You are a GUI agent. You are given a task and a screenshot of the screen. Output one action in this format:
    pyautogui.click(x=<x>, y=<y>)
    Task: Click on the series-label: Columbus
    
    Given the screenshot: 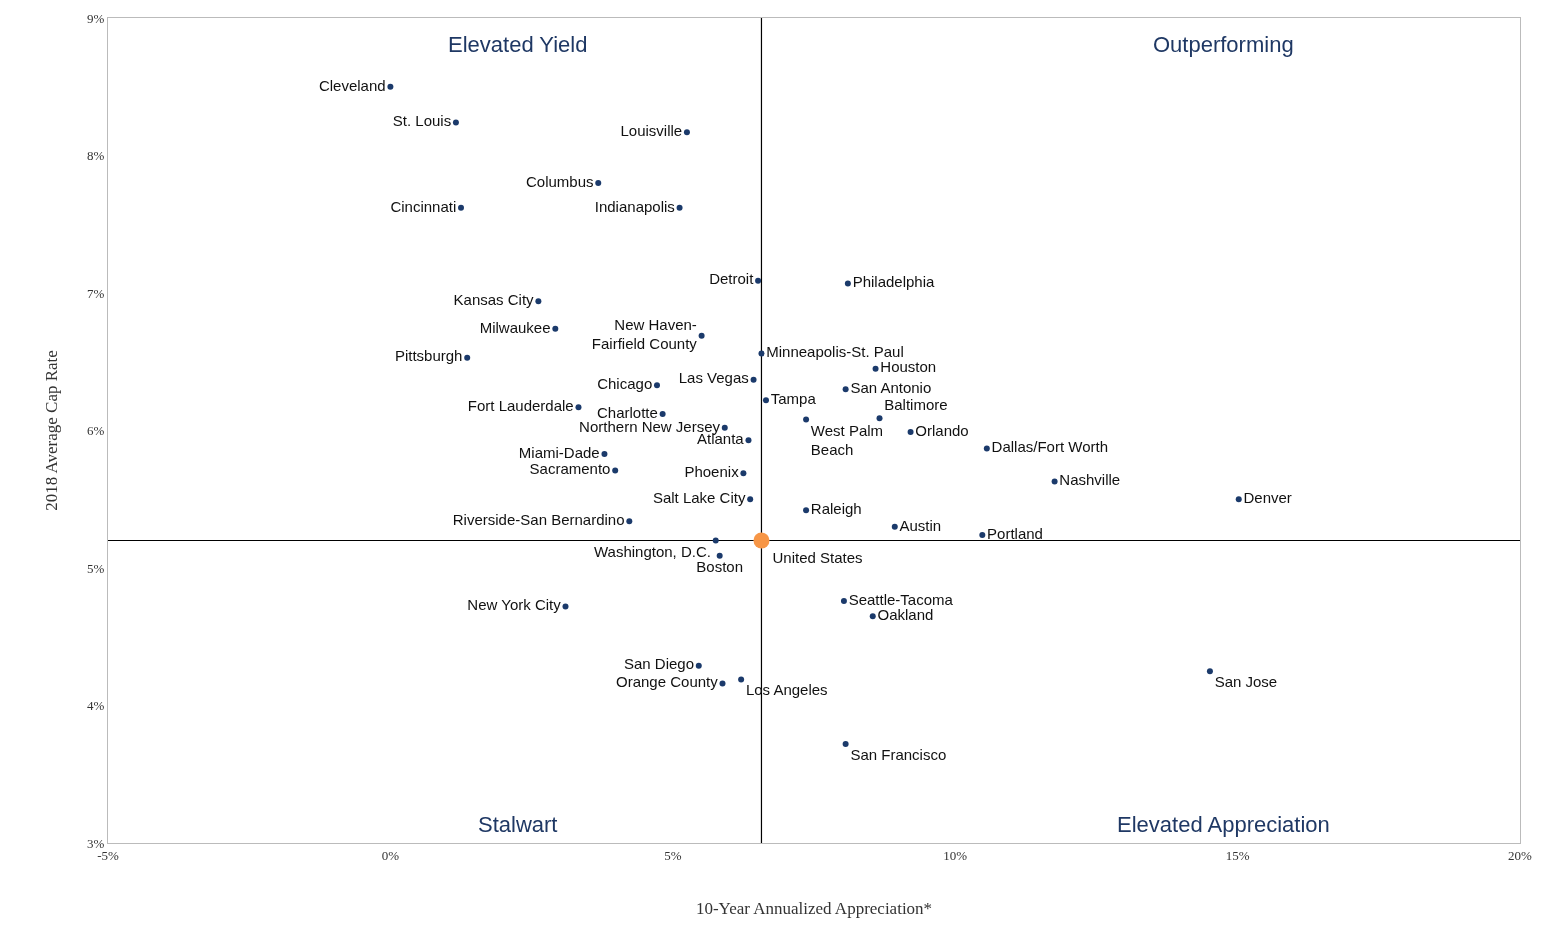 What is the action you would take?
    pyautogui.click(x=559, y=181)
    